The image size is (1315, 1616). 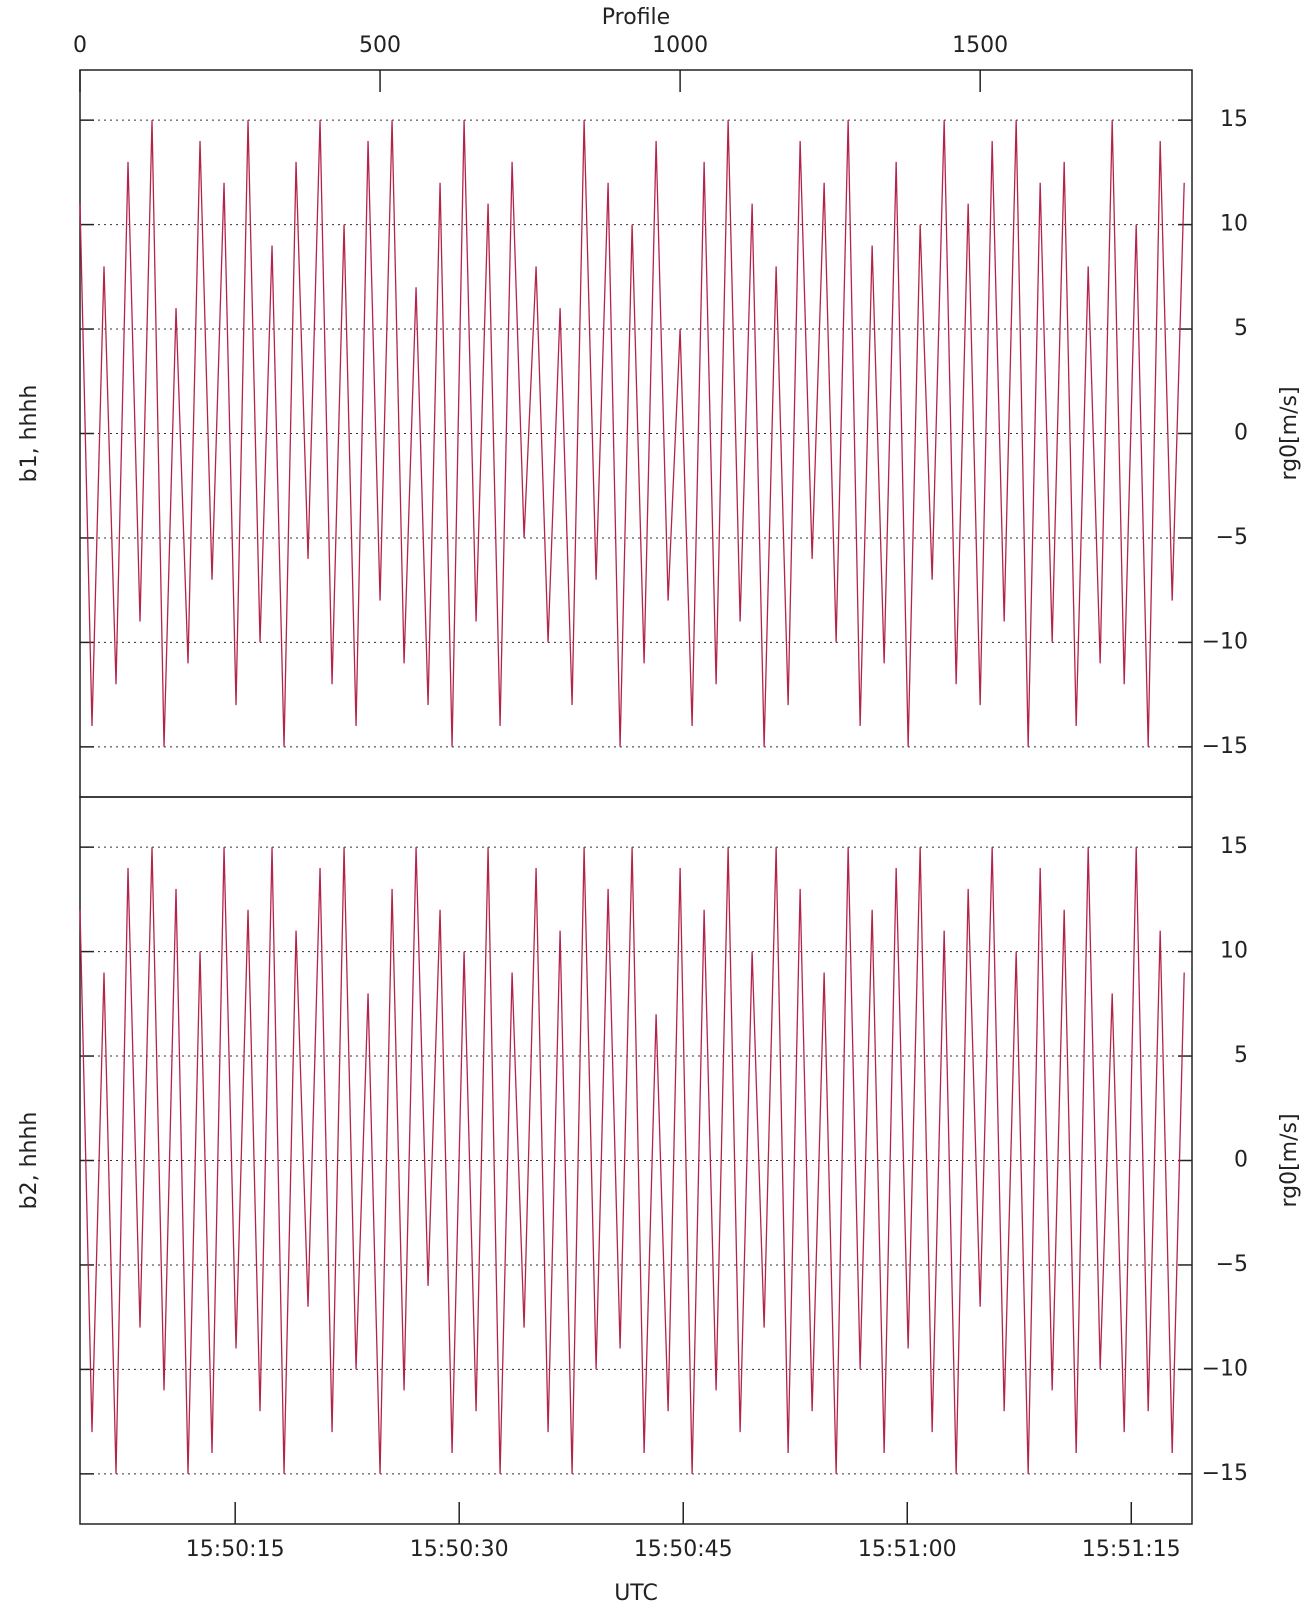 What do you see at coordinates (907, 1549) in the screenshot?
I see `x-tick-label: 15:51:00` at bounding box center [907, 1549].